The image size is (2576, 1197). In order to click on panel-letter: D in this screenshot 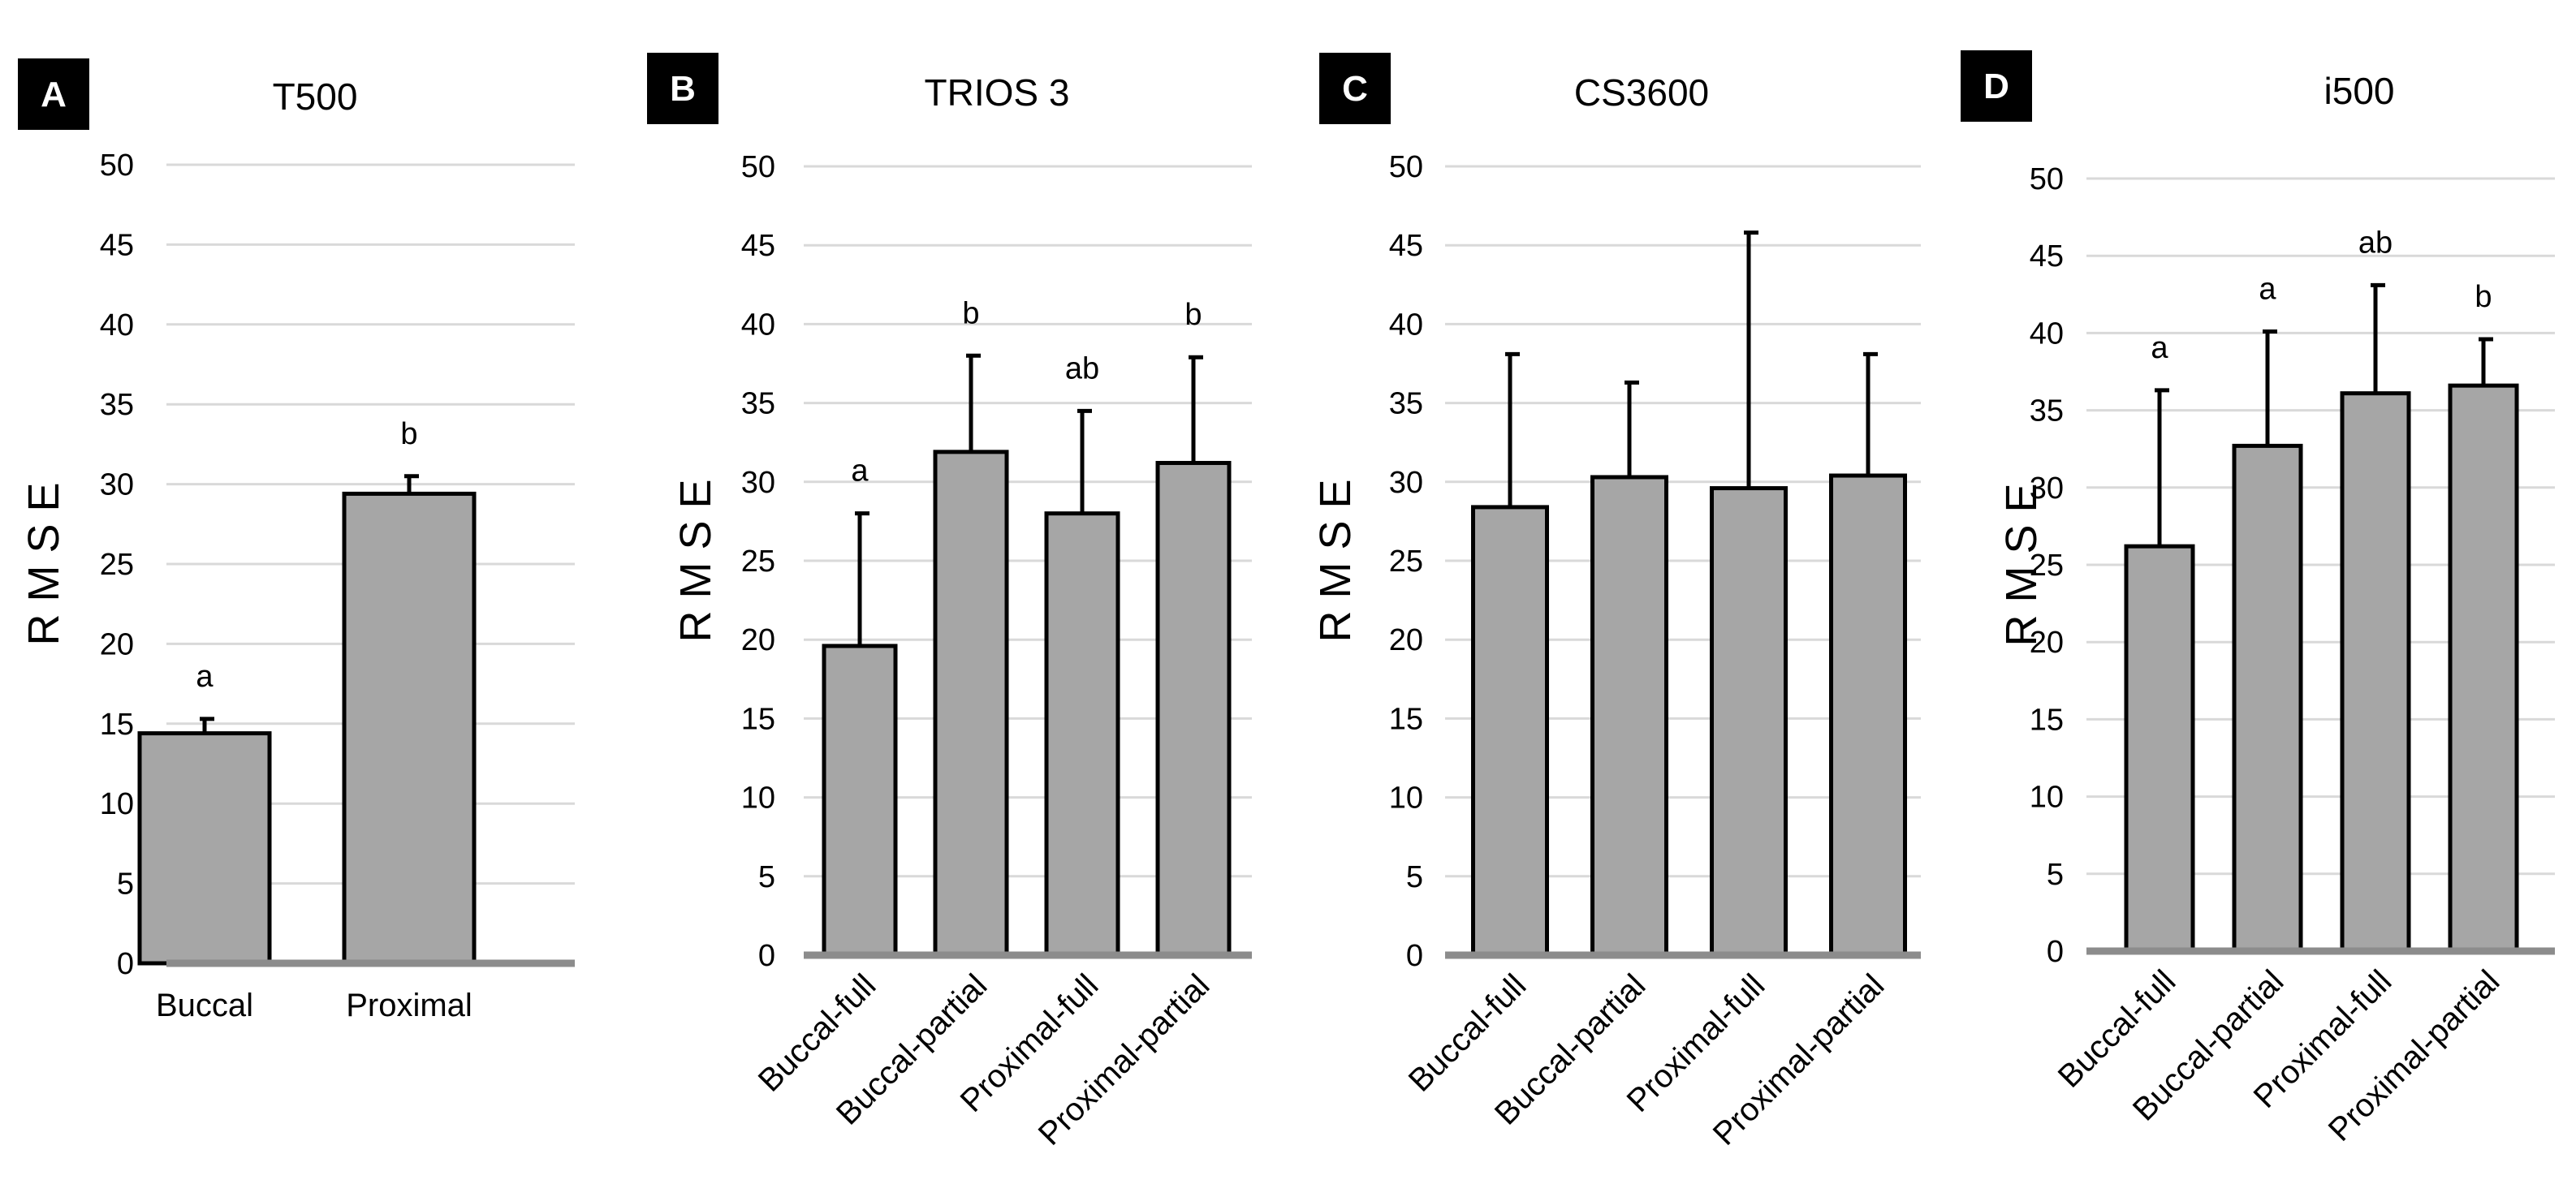, I will do `click(1996, 86)`.